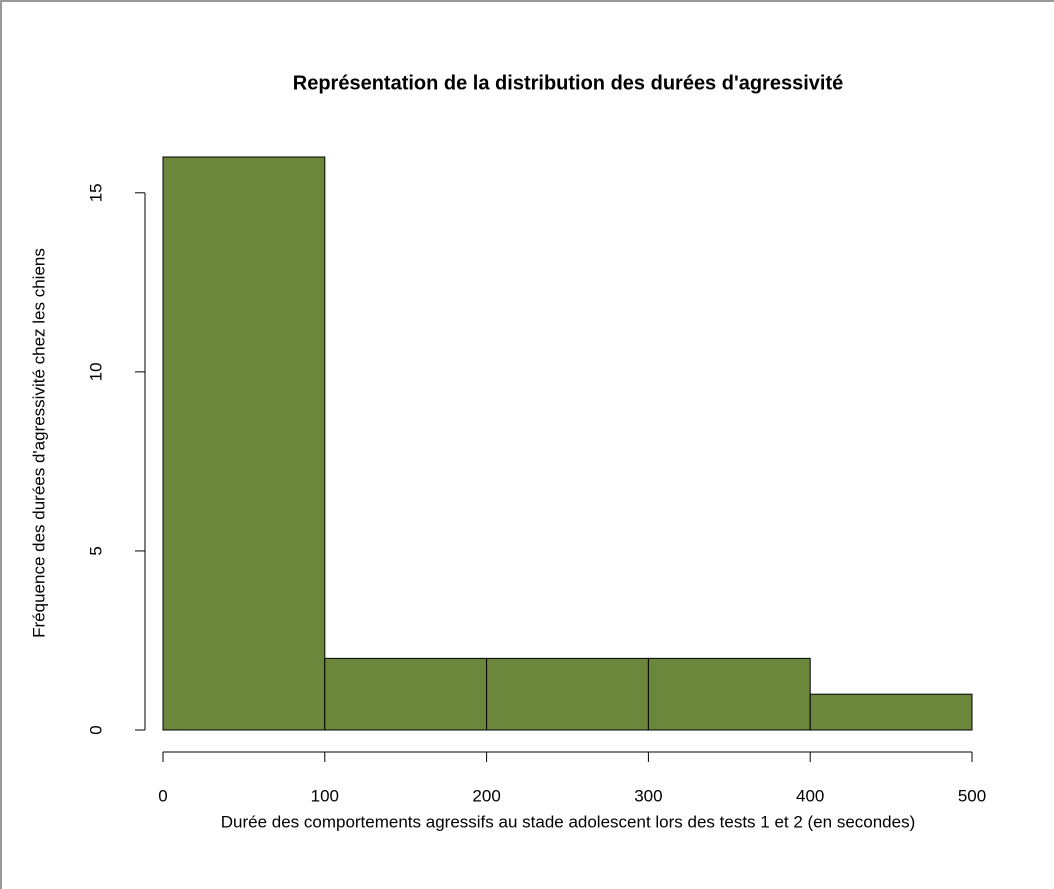 The height and width of the screenshot is (889, 1054). What do you see at coordinates (95, 192) in the screenshot?
I see `y-tick-label: 15` at bounding box center [95, 192].